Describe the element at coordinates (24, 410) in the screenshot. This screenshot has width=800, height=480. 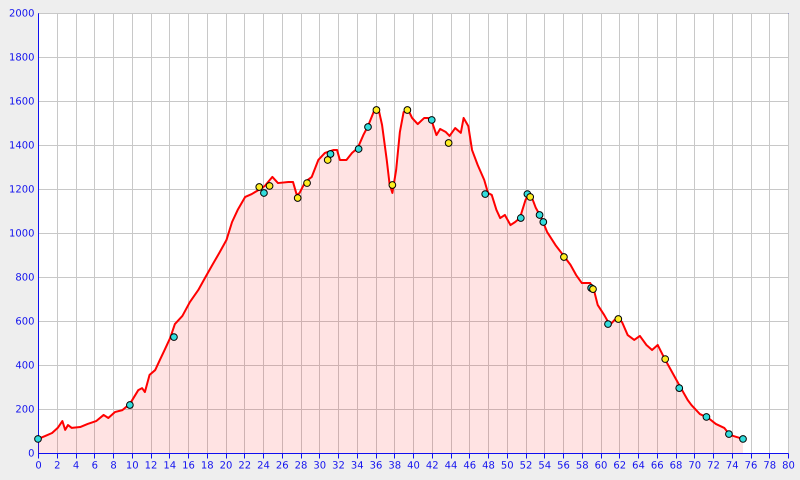
I see `y-tick-label: 200` at that location.